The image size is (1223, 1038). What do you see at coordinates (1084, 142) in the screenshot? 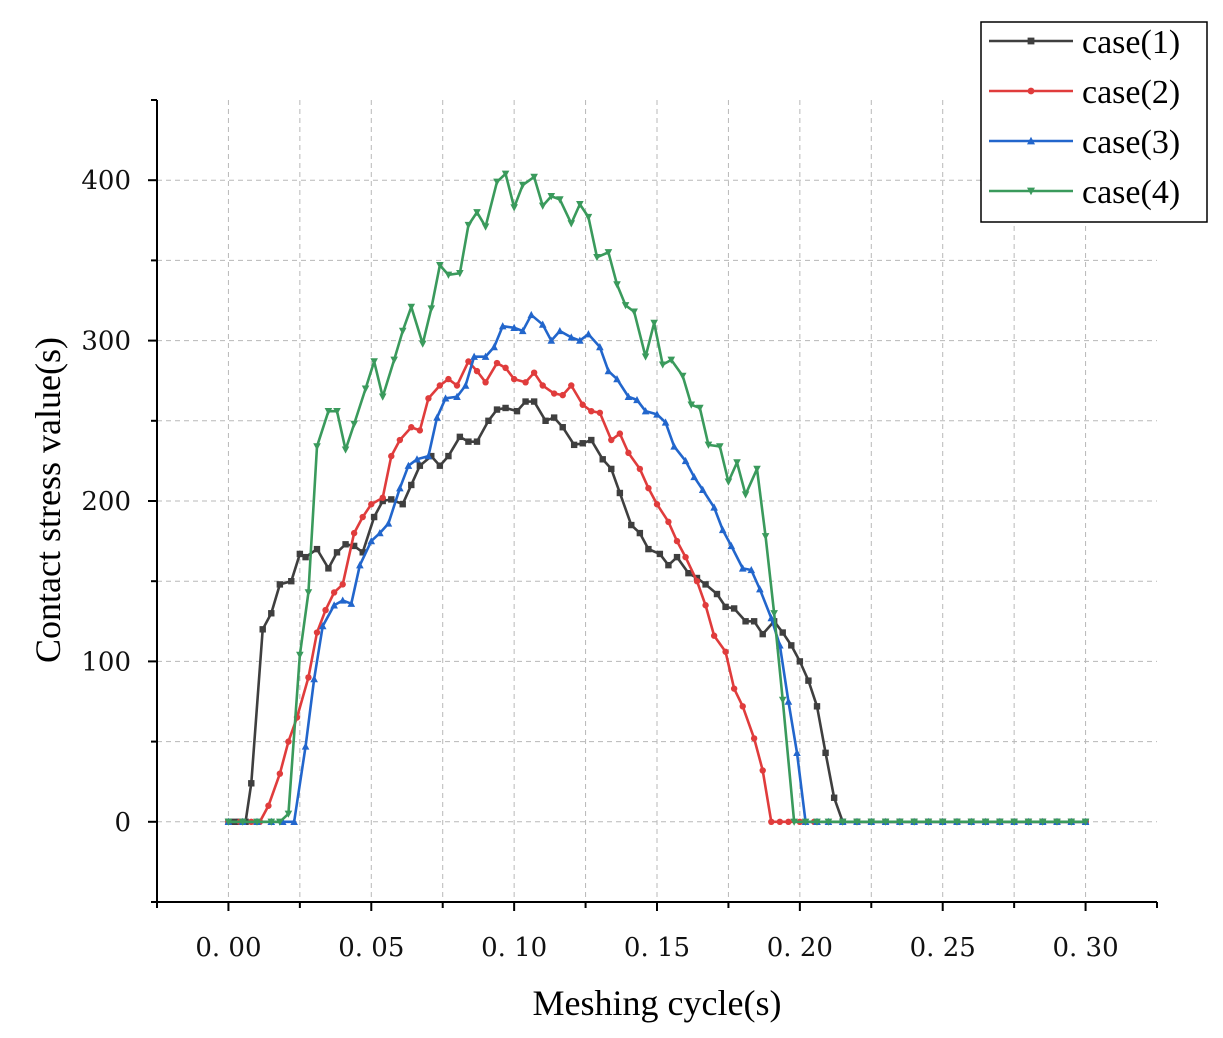
I see `legend-item: case(3)` at bounding box center [1084, 142].